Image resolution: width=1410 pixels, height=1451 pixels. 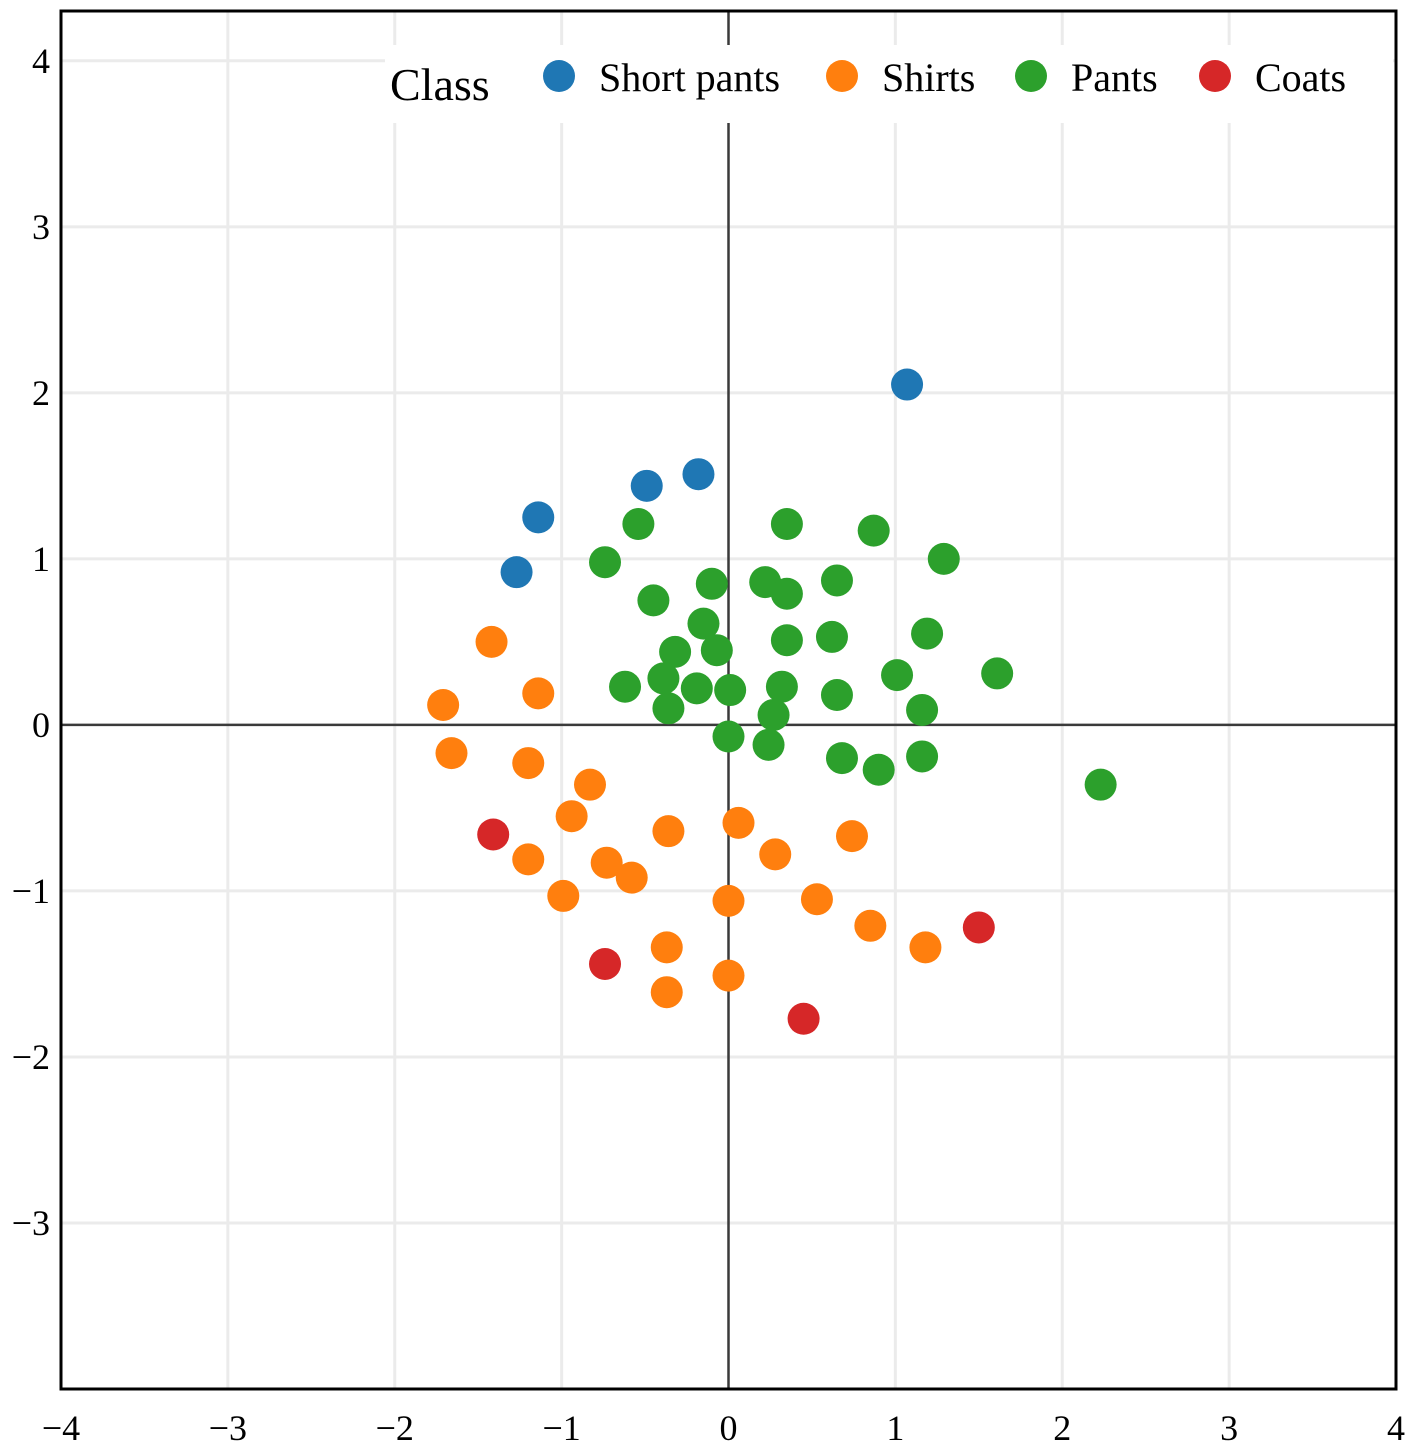 I want to click on x-tick-label: 4, so click(x=1396, y=1428).